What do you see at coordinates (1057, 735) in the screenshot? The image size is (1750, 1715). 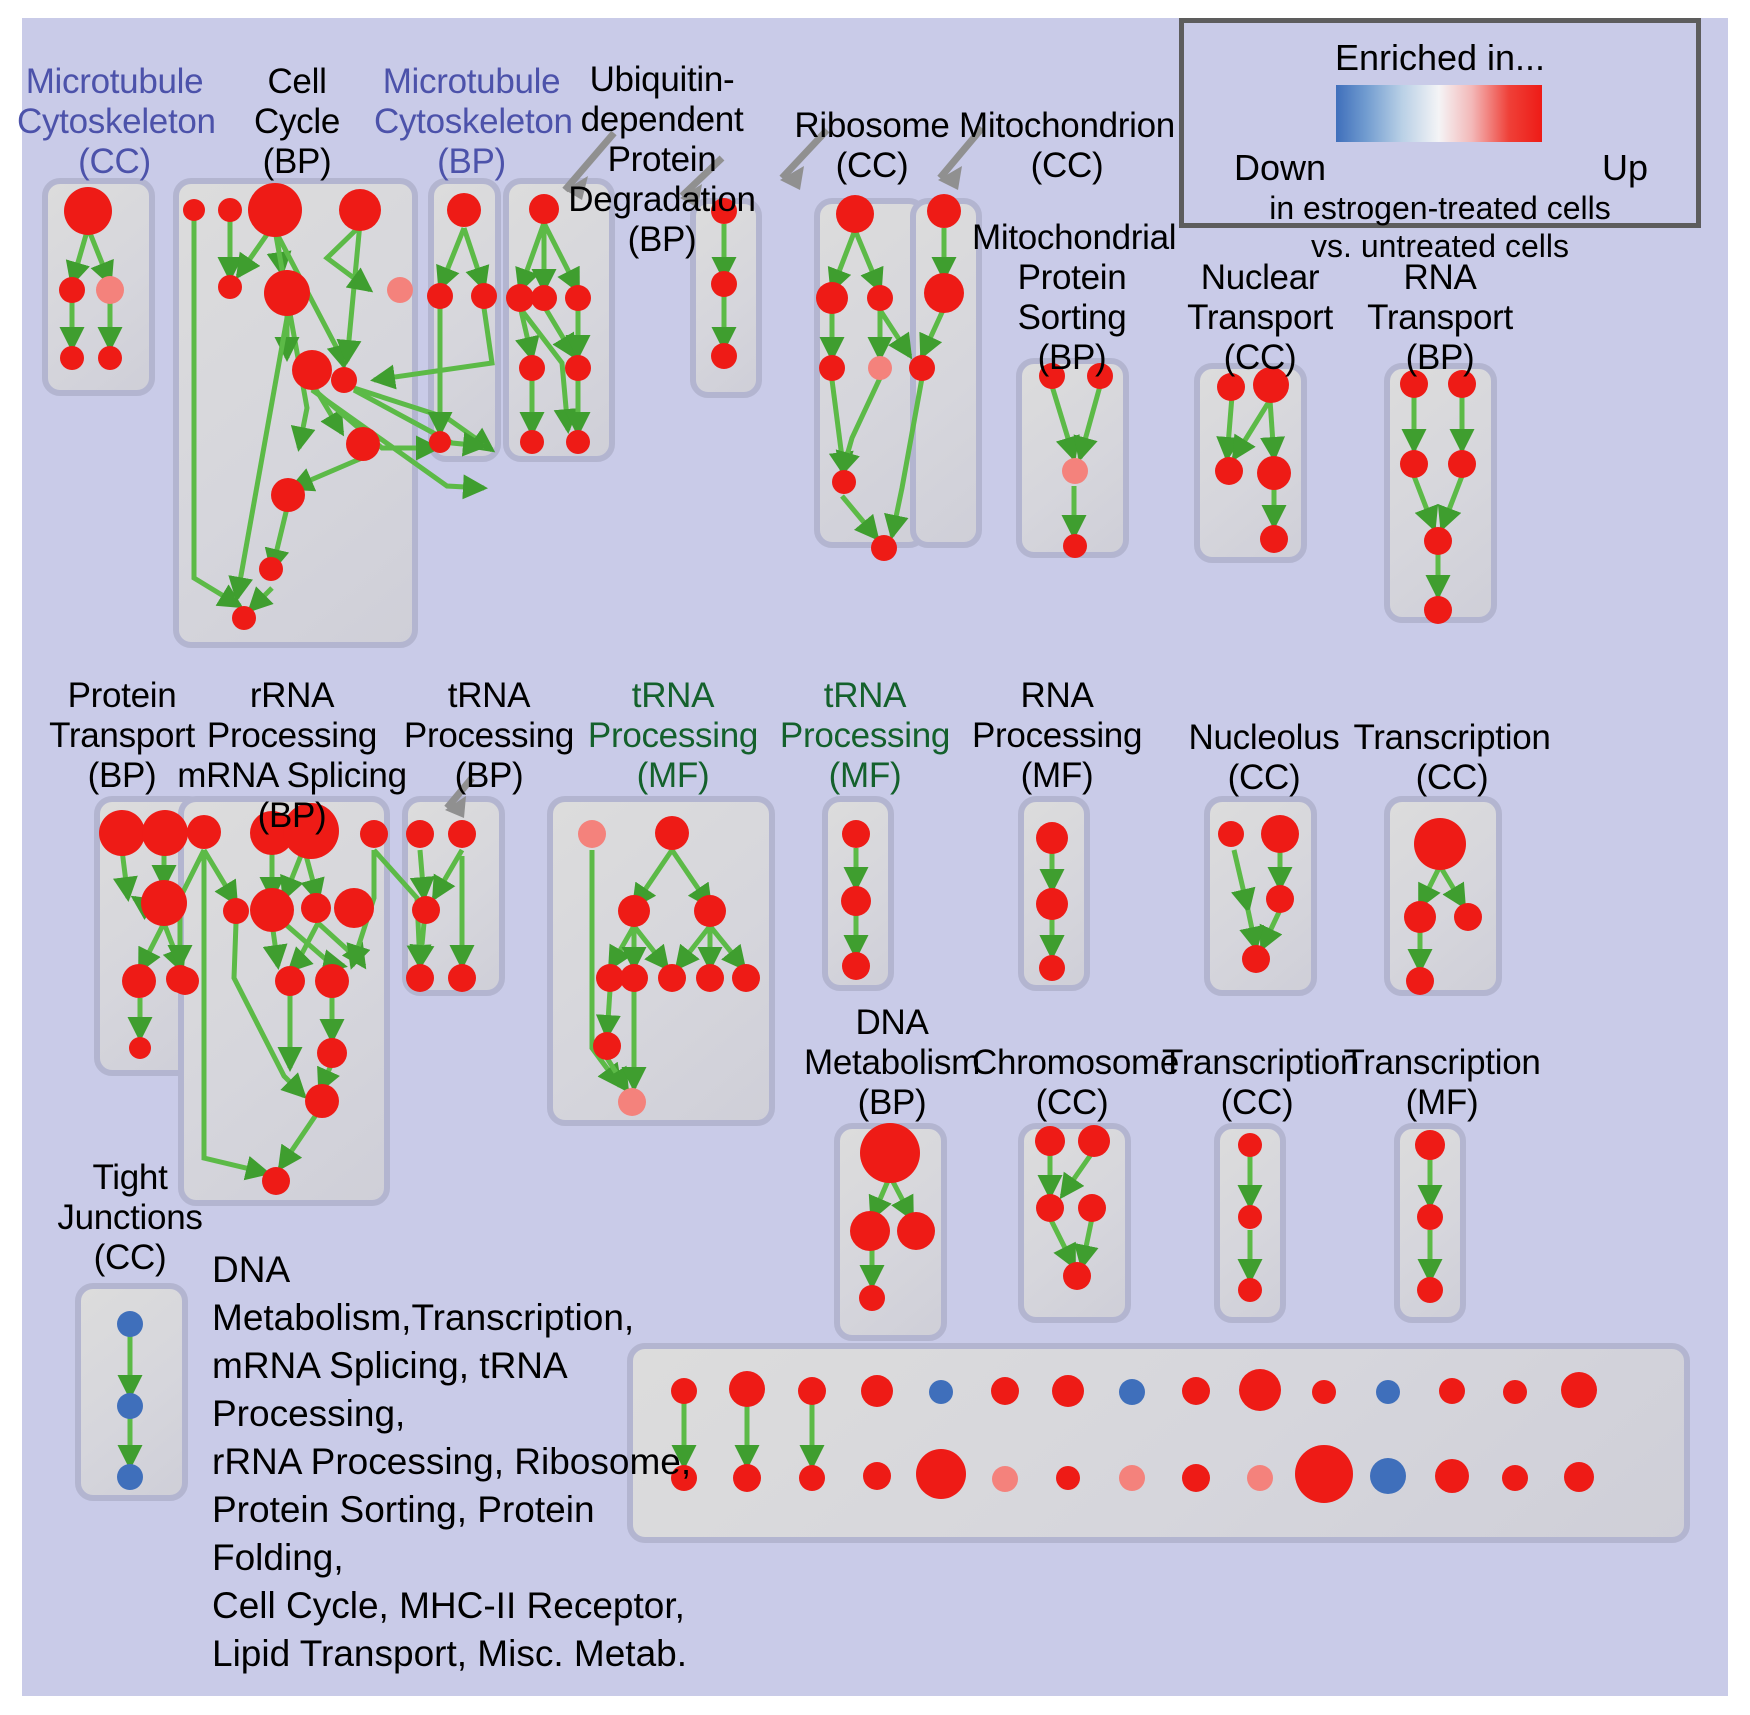 I see `label-rna-processing-mf: RNA Processing (MF)` at bounding box center [1057, 735].